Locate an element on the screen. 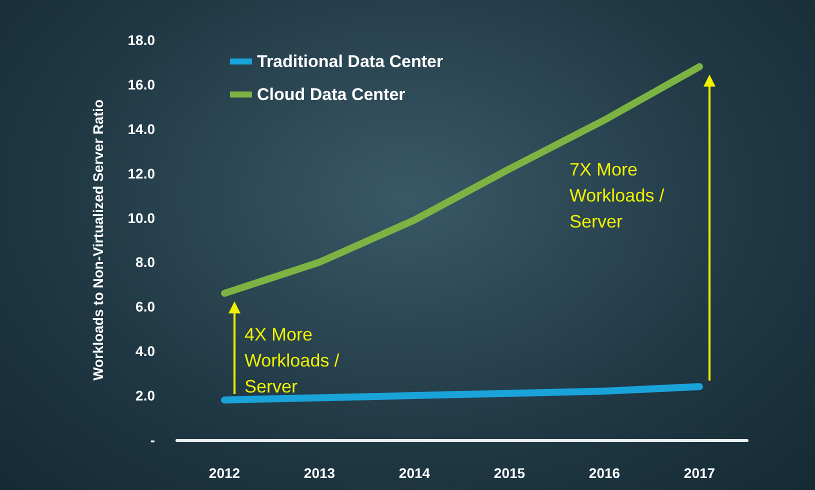  x-tick-label: 2015 is located at coordinates (510, 473).